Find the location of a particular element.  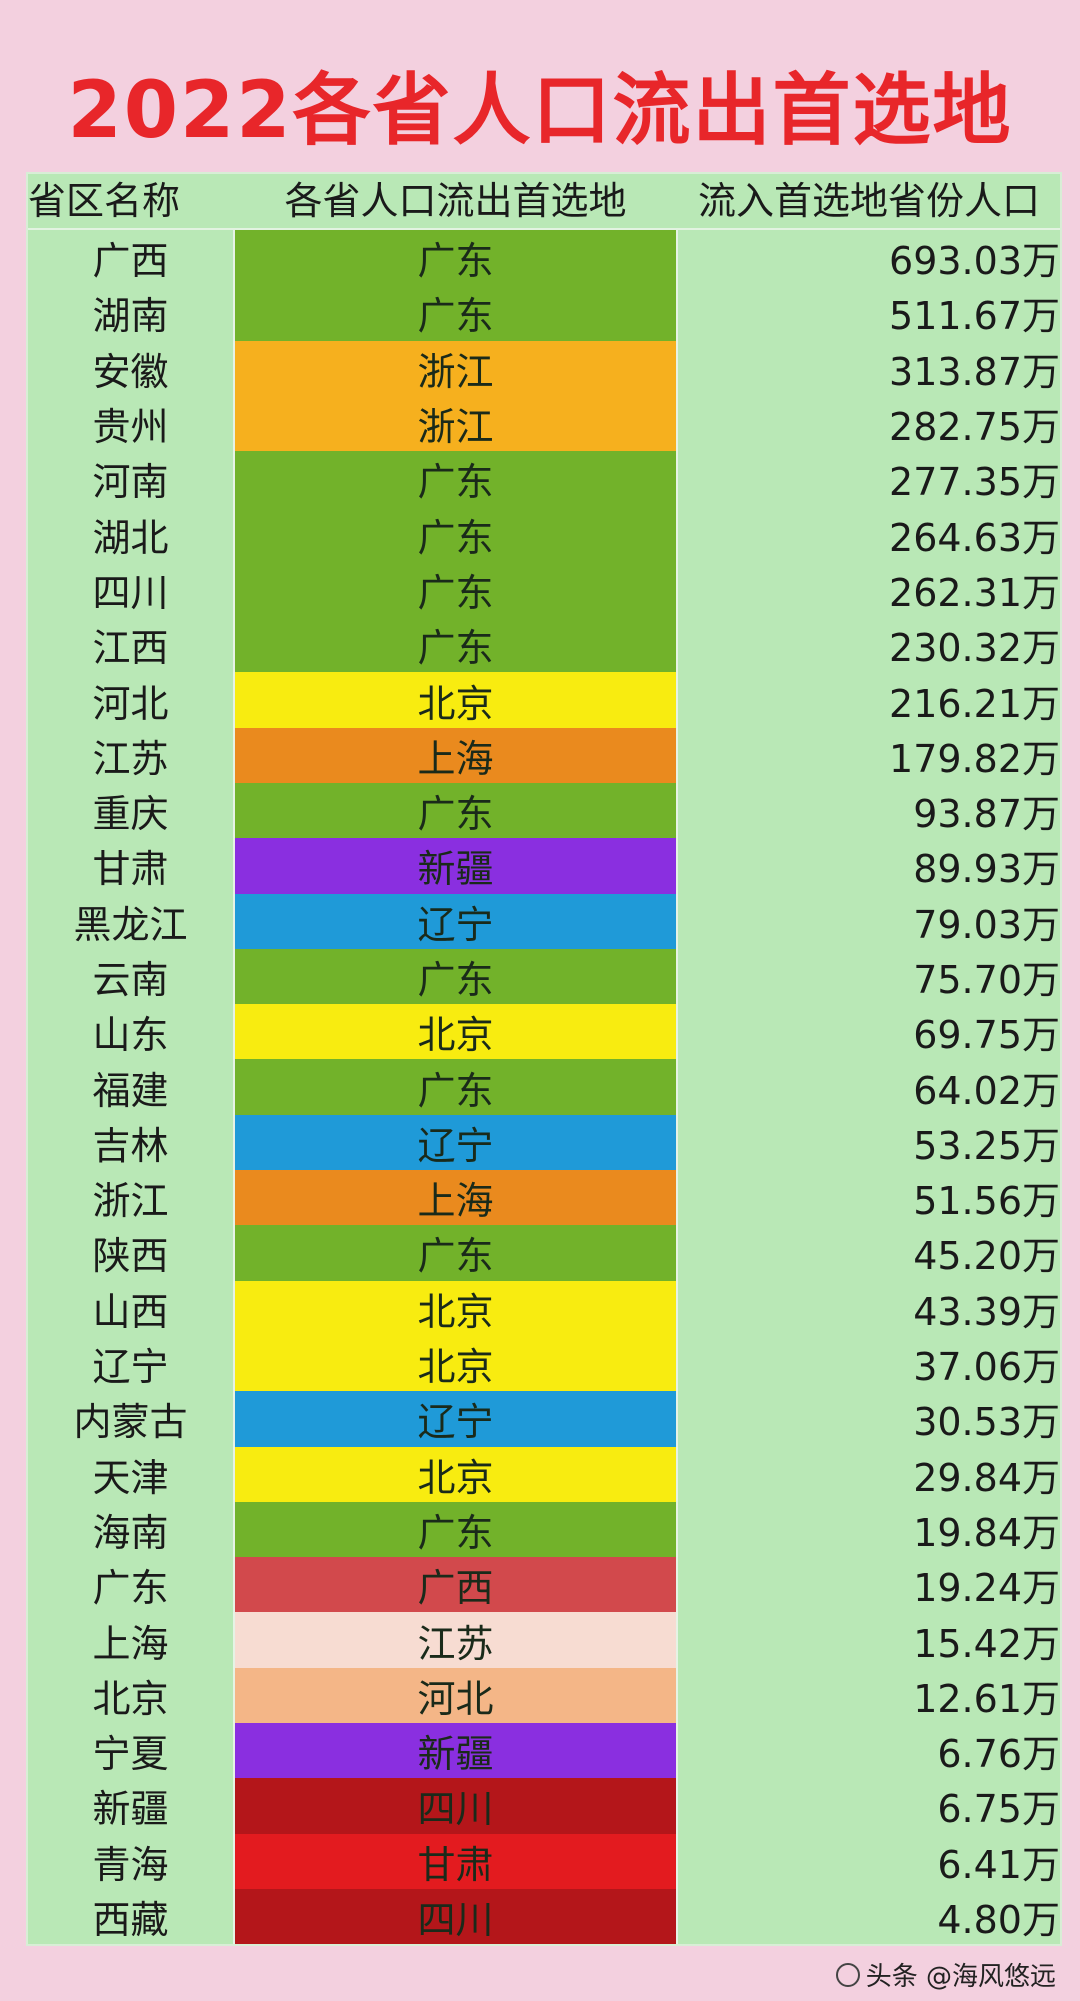

population-cell: 89.93万 is located at coordinates (869, 865).